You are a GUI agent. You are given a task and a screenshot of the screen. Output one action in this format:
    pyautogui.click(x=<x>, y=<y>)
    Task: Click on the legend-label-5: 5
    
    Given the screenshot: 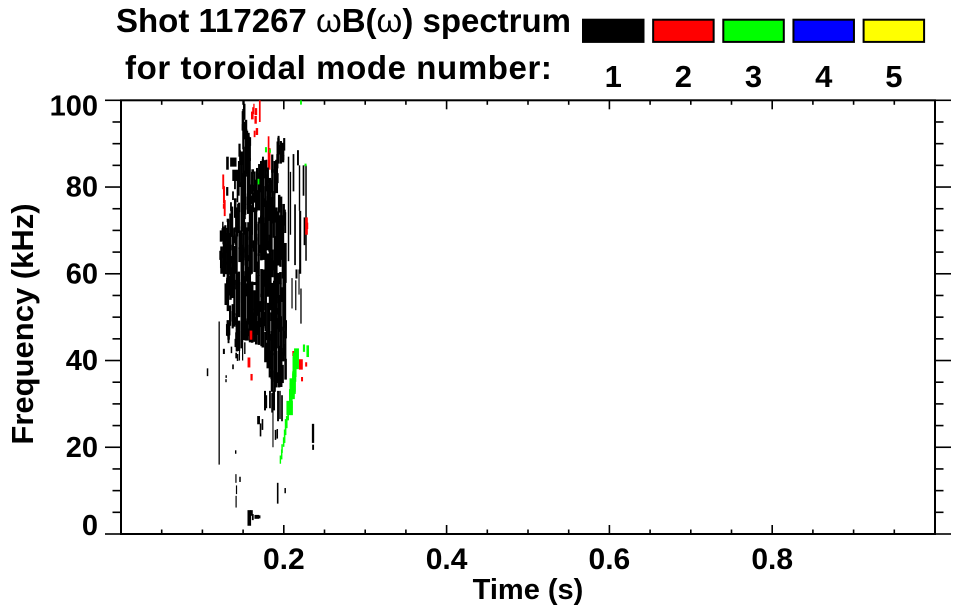 What is the action you would take?
    pyautogui.click(x=893, y=76)
    